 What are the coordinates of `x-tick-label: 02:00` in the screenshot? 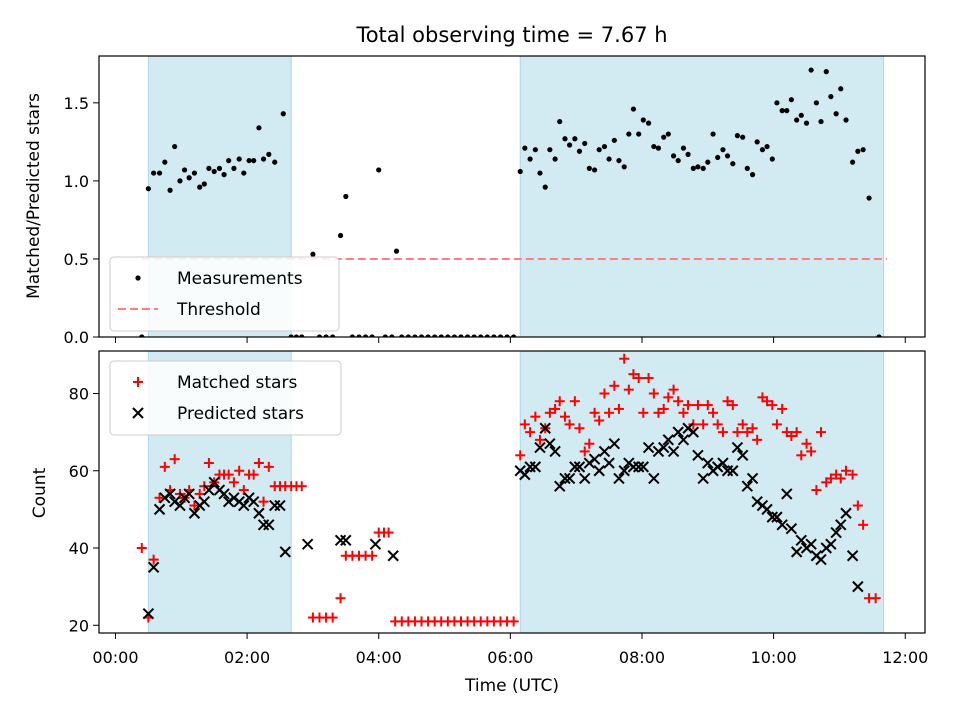 It's located at (247, 657).